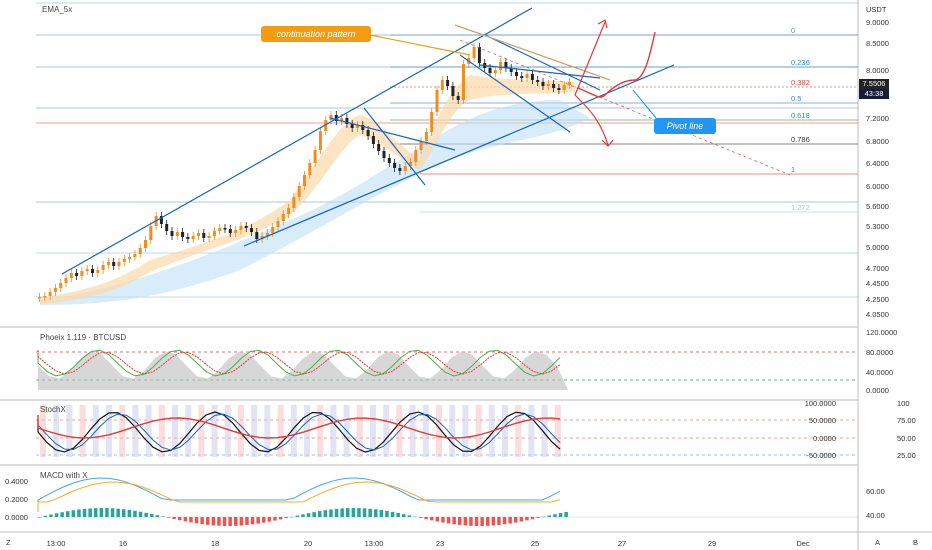  I want to click on corner-label-right: B, so click(915, 542).